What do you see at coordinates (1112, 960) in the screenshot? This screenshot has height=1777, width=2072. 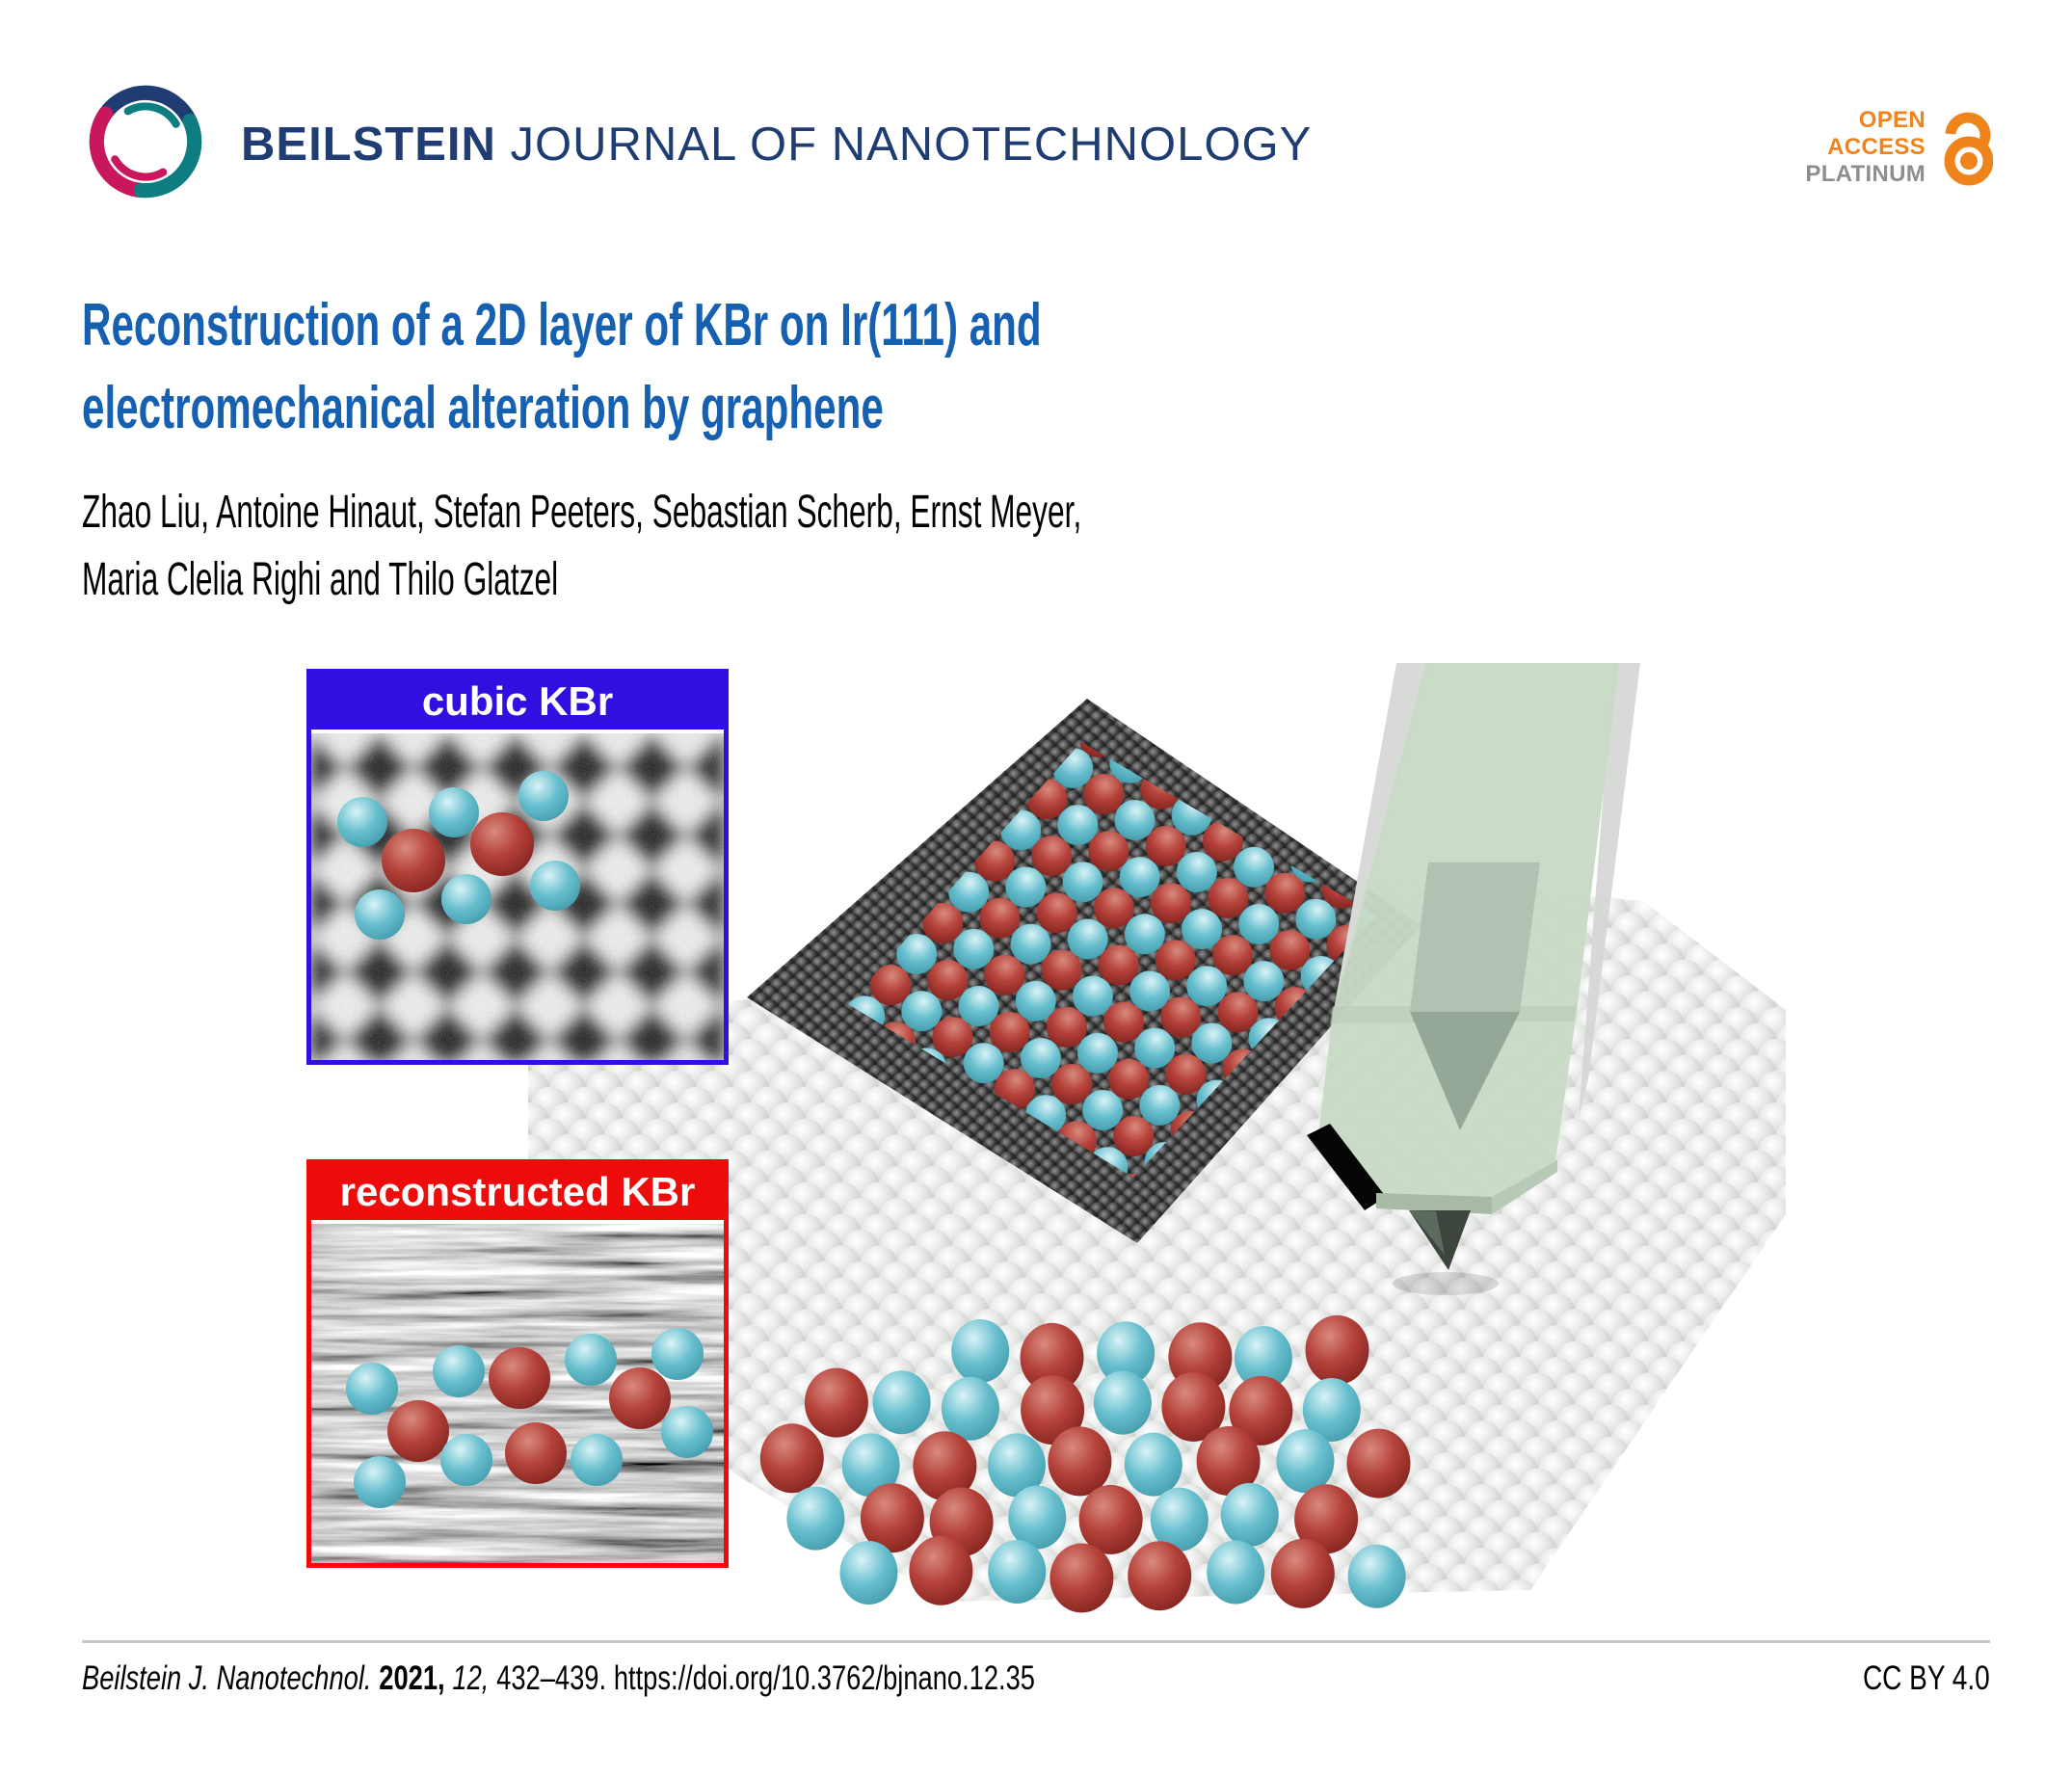 I see `cubic-kbr-island` at bounding box center [1112, 960].